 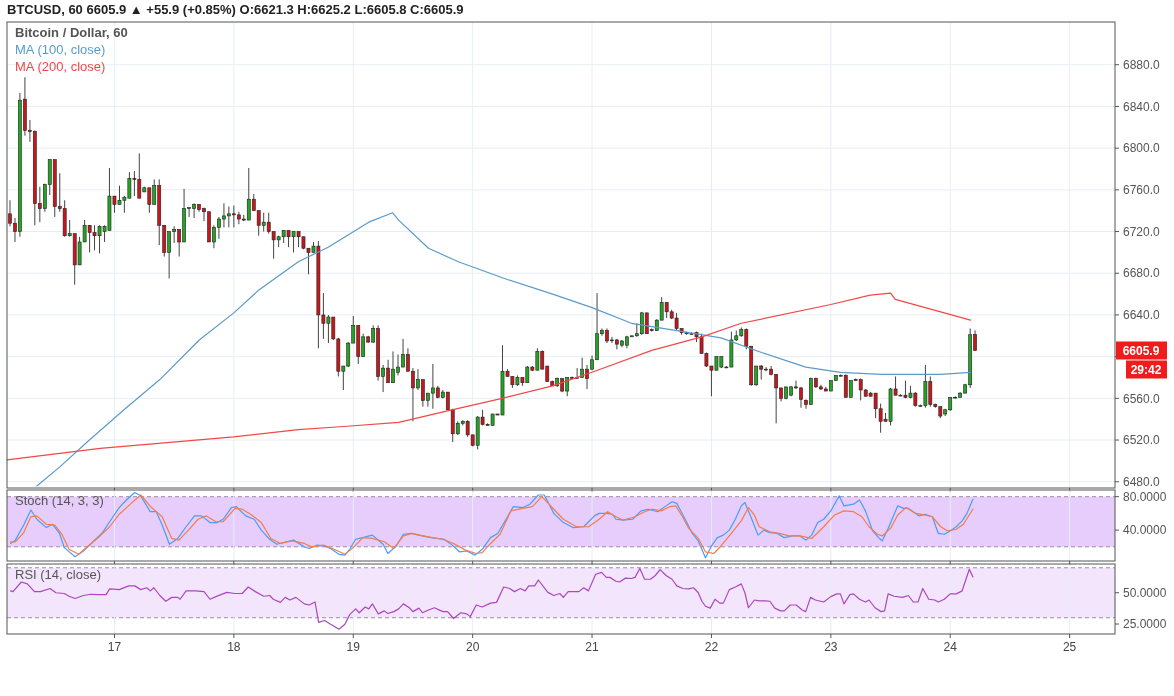 I want to click on text: MA (200, close), so click(x=60, y=66).